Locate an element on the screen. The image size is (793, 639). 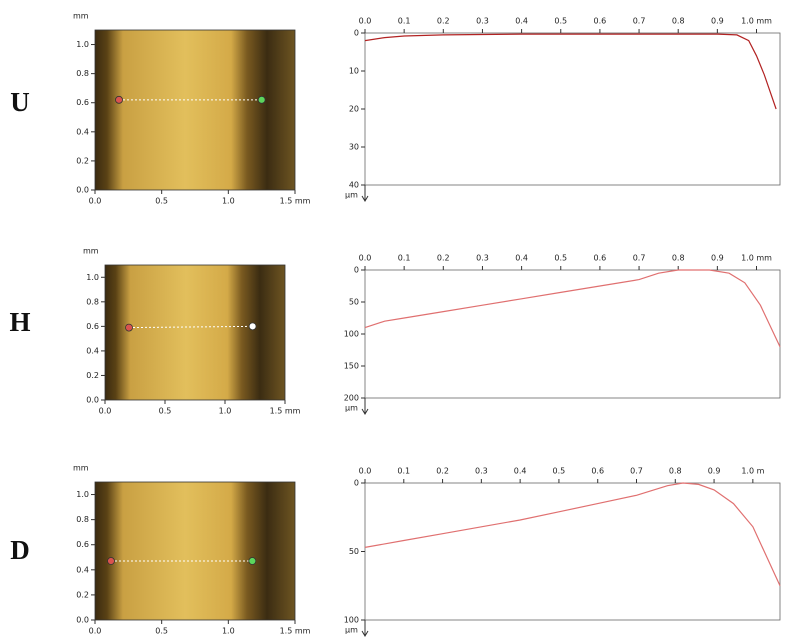
x-tick-label: 0.4 is located at coordinates (521, 258).